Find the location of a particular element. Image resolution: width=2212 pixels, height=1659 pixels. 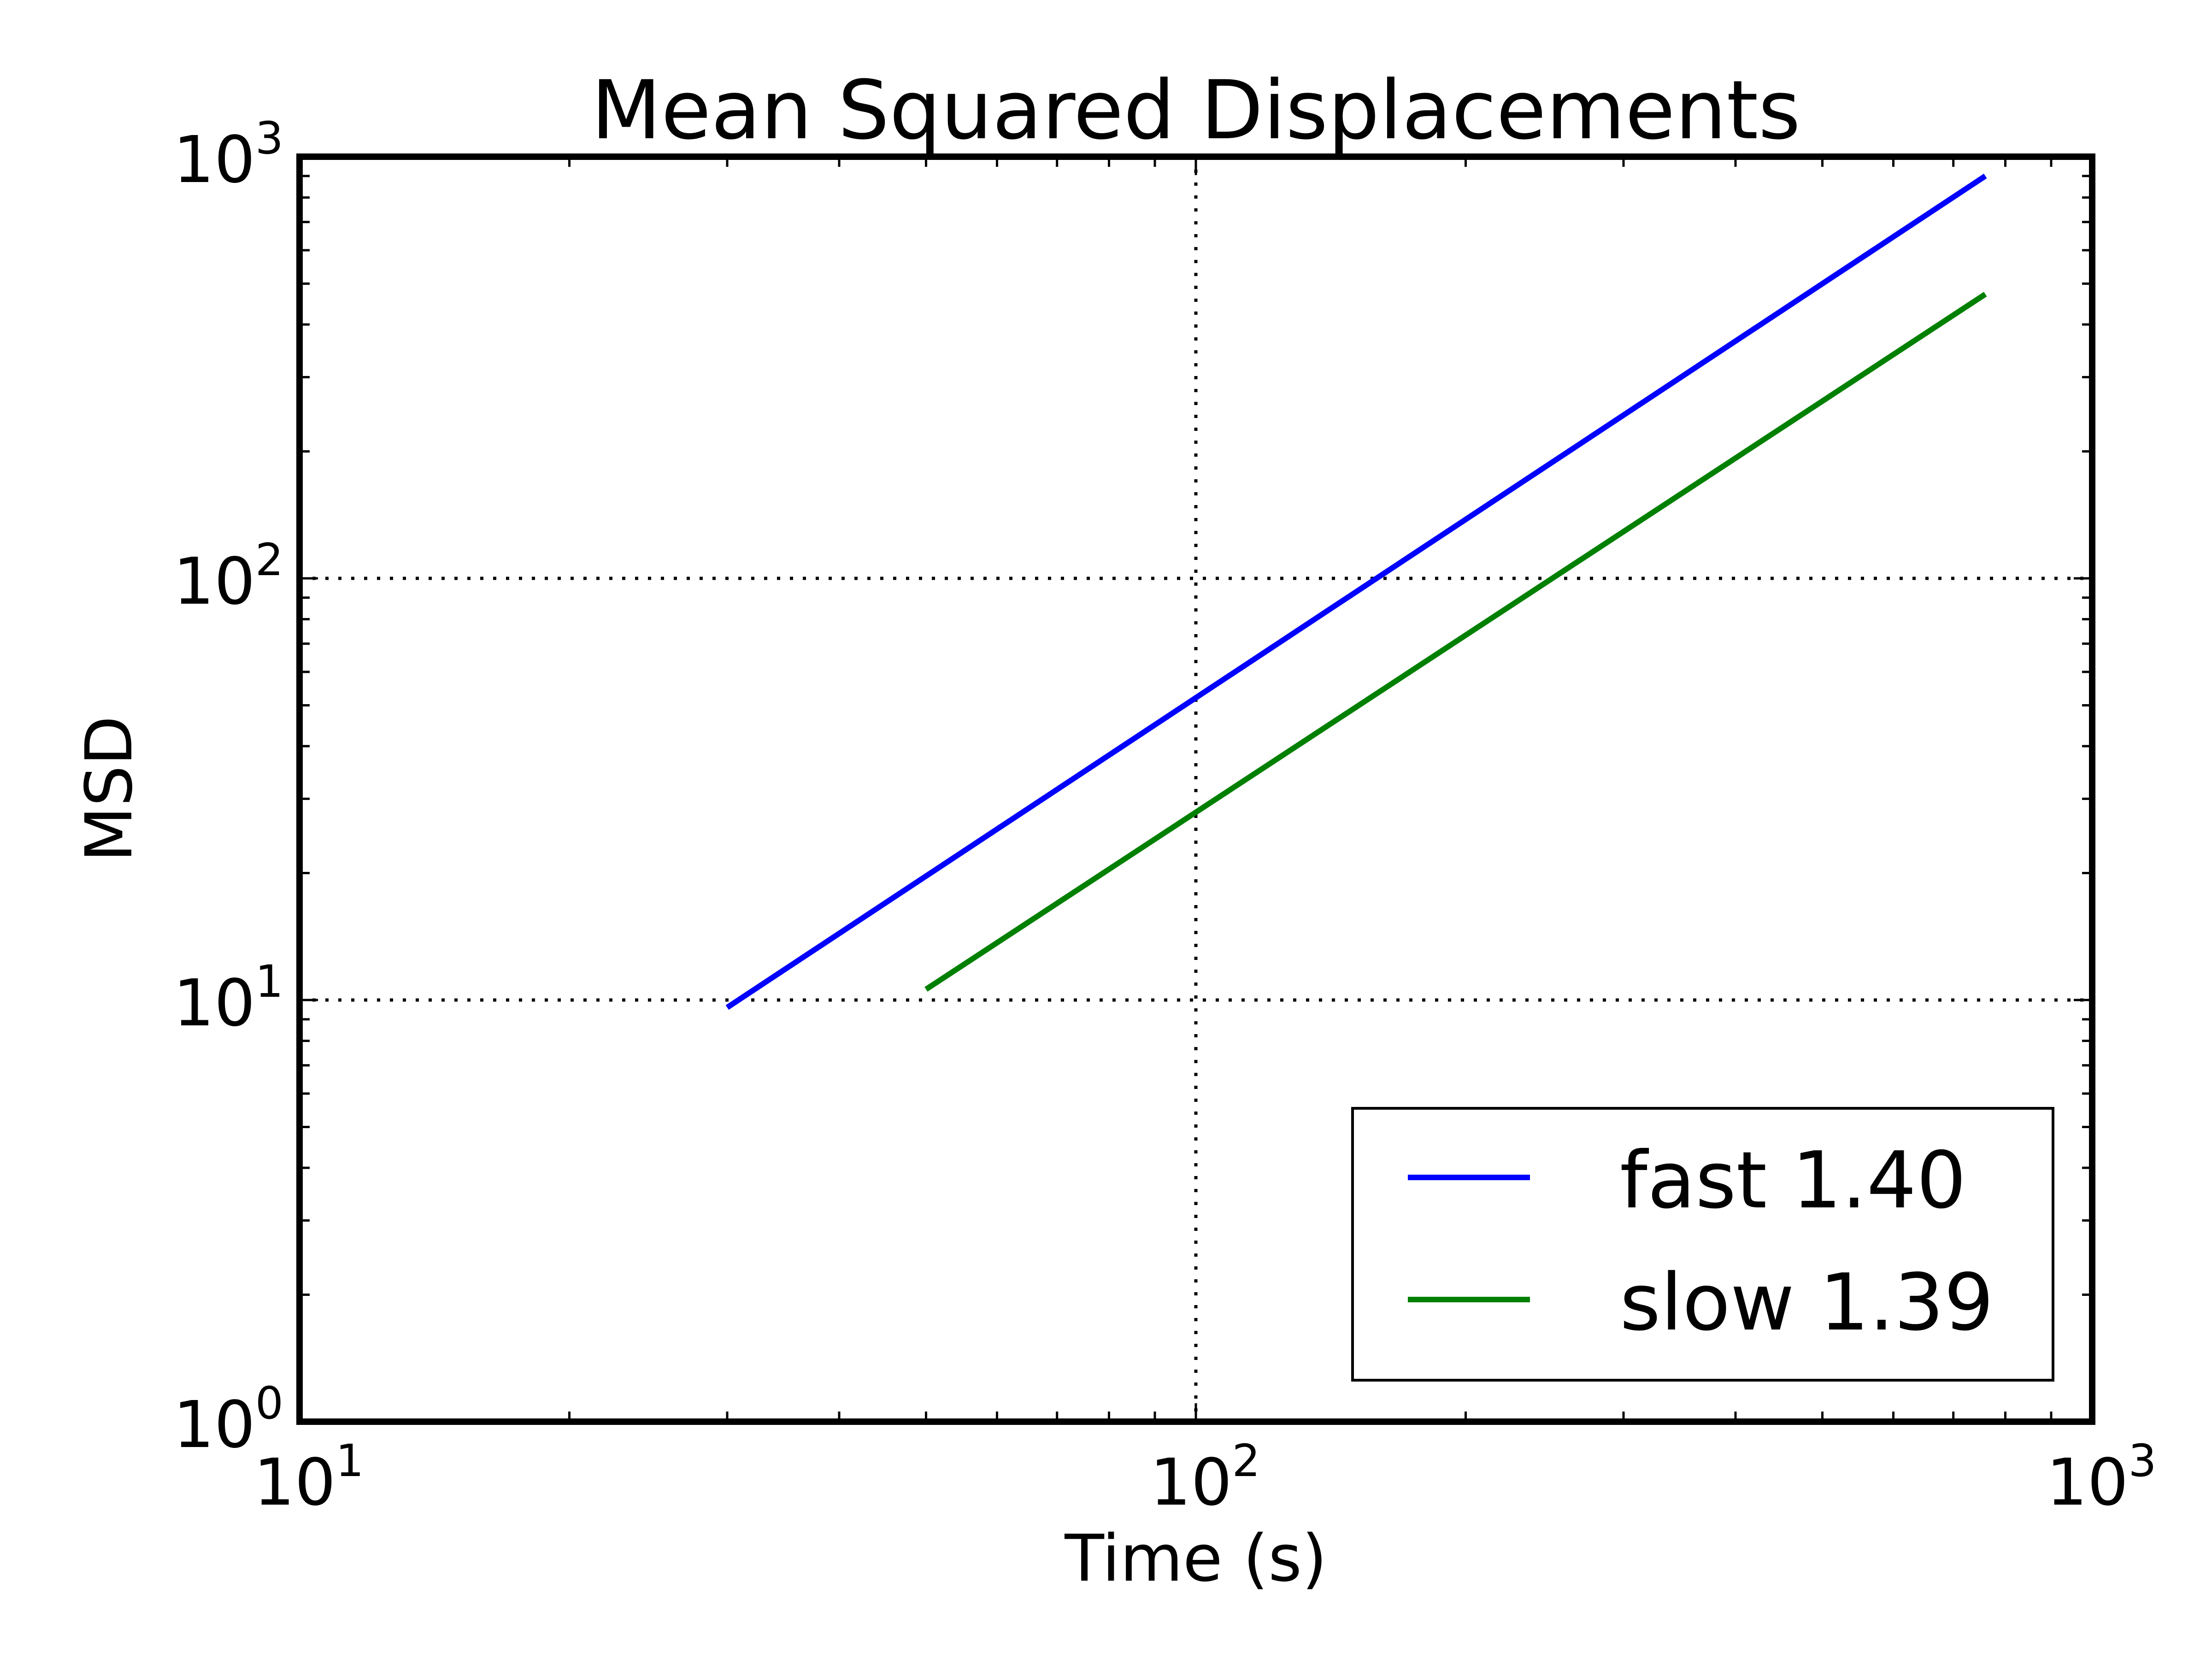

x-tick-label: 10³ is located at coordinates (2101, 1477).